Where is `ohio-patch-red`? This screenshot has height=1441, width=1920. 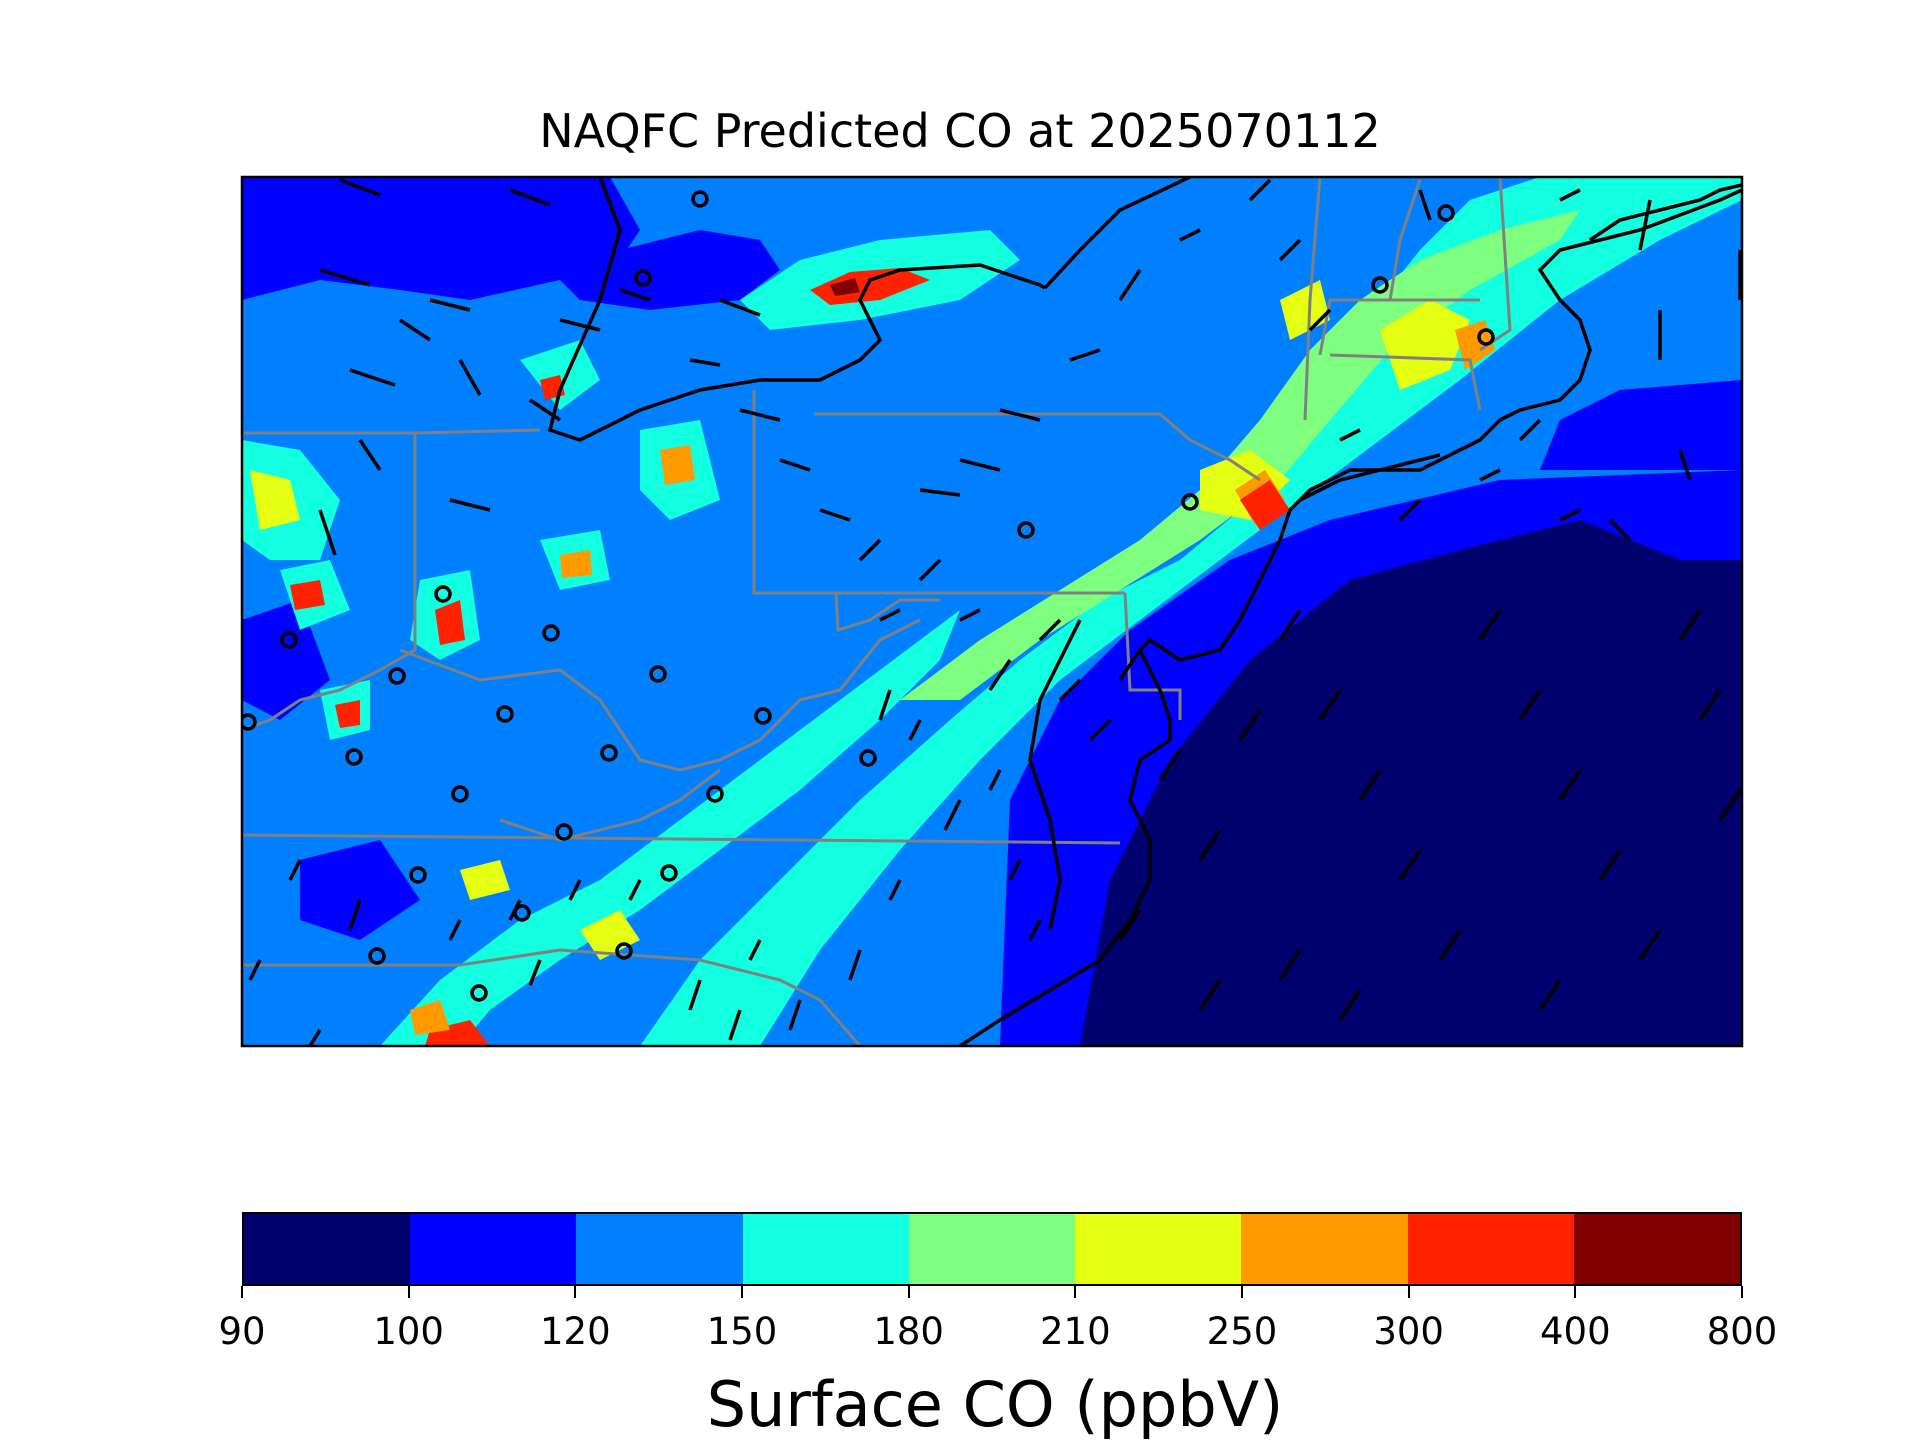 ohio-patch-red is located at coordinates (450, 622).